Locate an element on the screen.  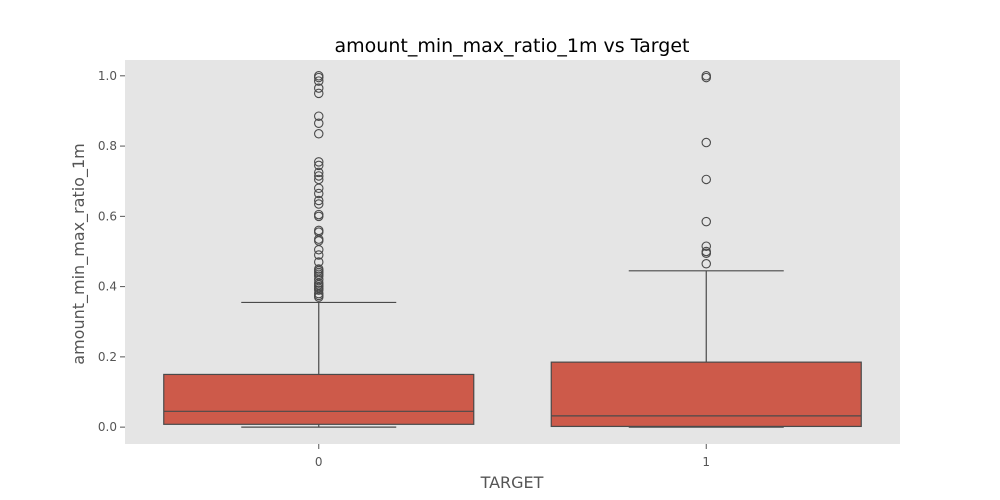
y-tick-label: 0.2 is located at coordinates (107, 357).